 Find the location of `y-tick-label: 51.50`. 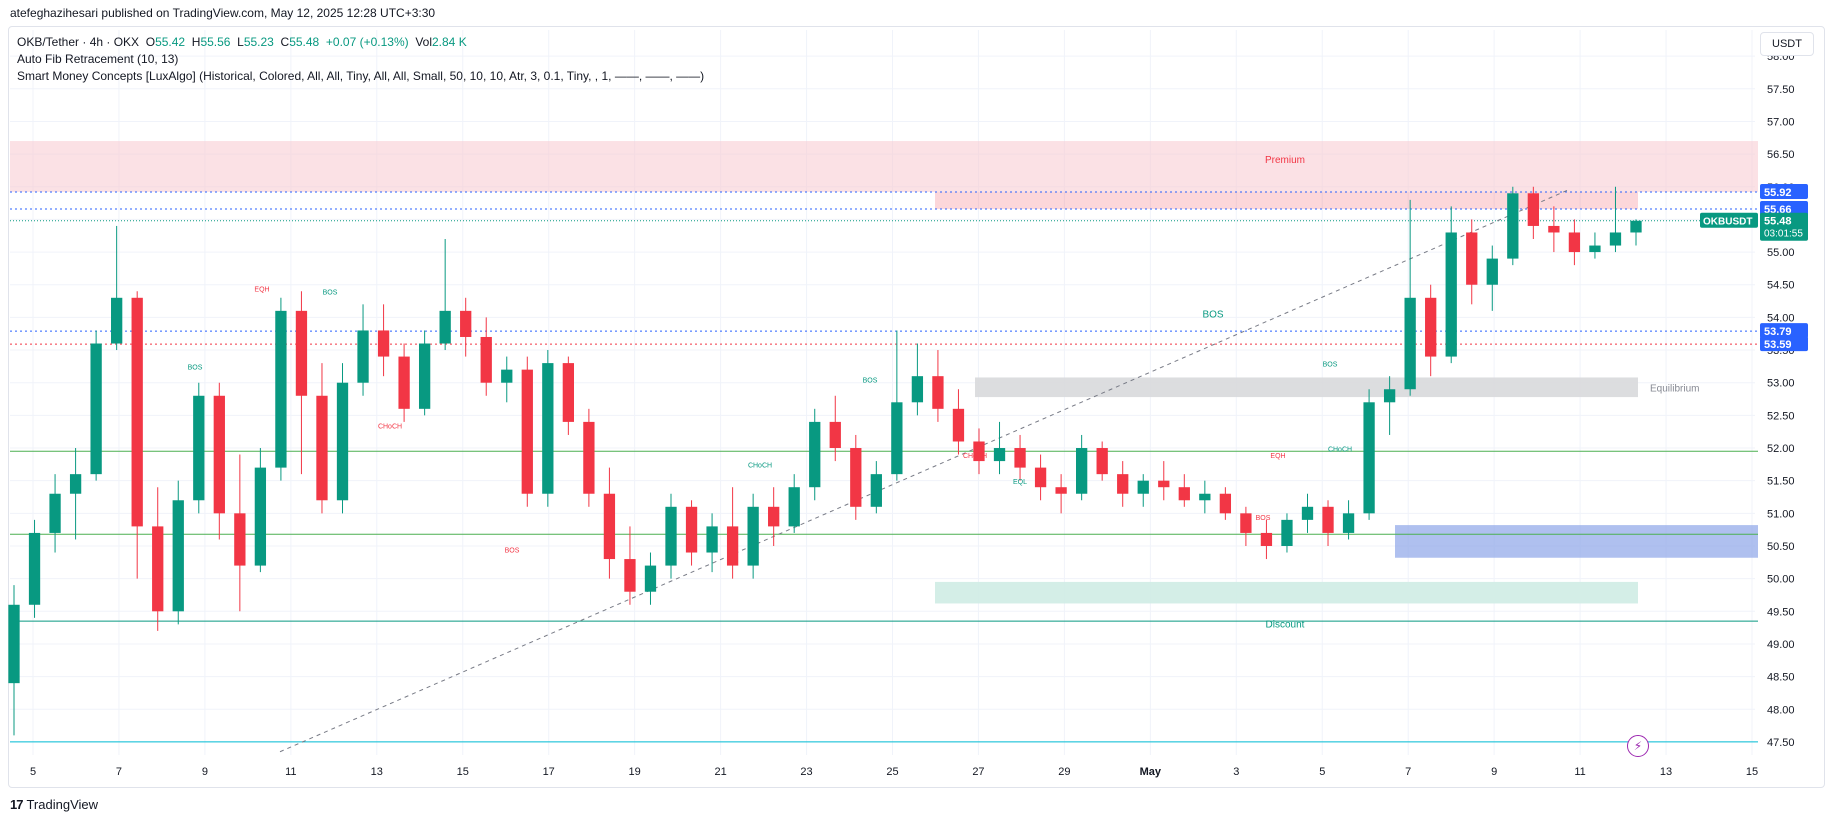

y-tick-label: 51.50 is located at coordinates (1781, 482).